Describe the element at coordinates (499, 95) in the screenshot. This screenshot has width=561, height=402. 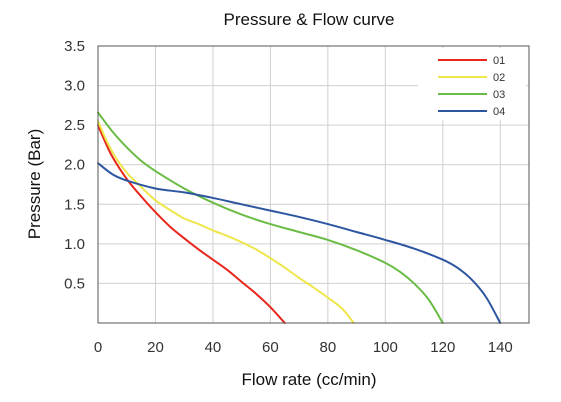
I see `legend-label-03: 03` at that location.